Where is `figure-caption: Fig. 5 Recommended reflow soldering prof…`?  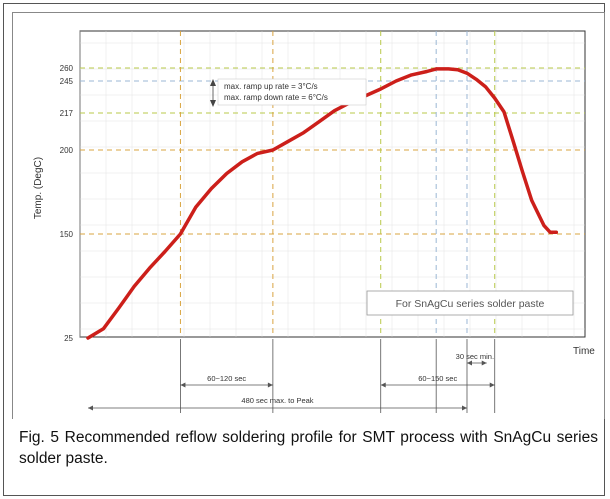 figure-caption: Fig. 5 Recommended reflow soldering prof… is located at coordinates (308, 448).